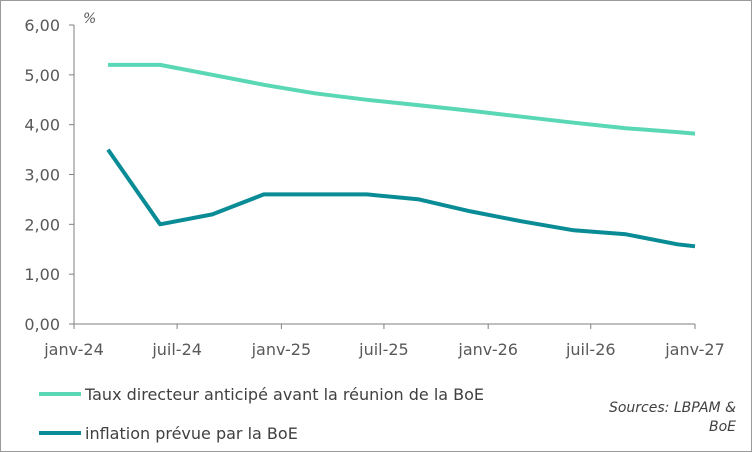  Describe the element at coordinates (42, 324) in the screenshot. I see `y-tick-label: 0,00` at that location.